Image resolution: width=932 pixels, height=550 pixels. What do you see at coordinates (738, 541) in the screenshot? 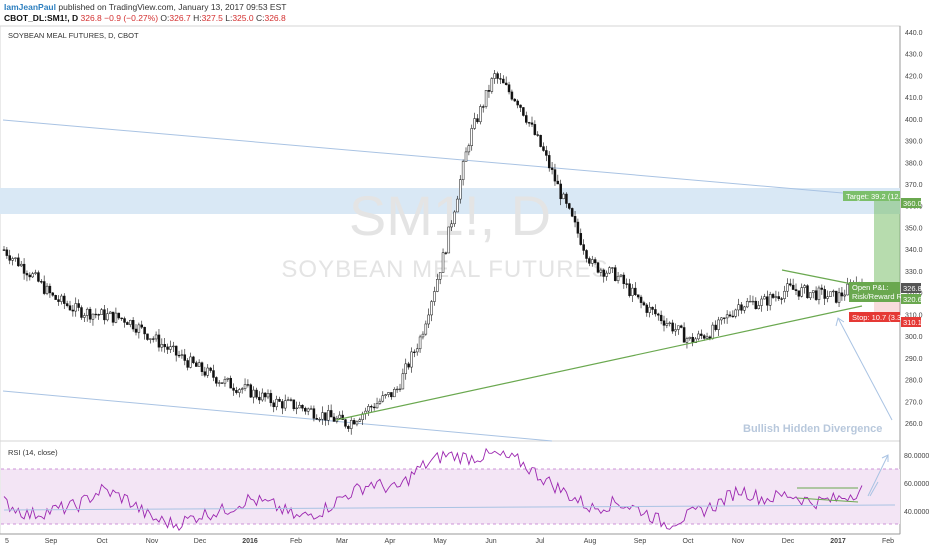
I see `time-tick-15: Nov` at bounding box center [738, 541].